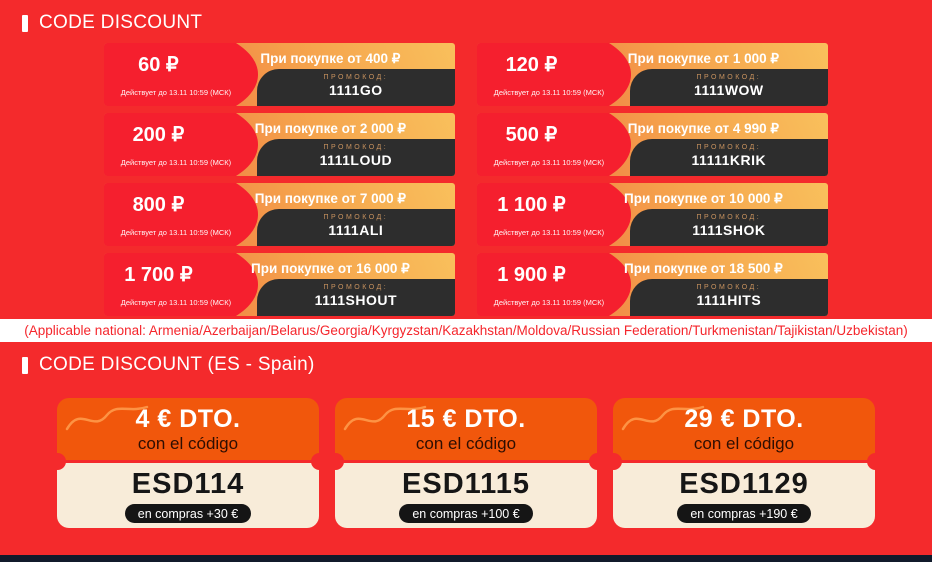 The width and height of the screenshot is (932, 562). Describe the element at coordinates (531, 135) in the screenshot. I see `coupon-amount: 500 ₽` at that location.